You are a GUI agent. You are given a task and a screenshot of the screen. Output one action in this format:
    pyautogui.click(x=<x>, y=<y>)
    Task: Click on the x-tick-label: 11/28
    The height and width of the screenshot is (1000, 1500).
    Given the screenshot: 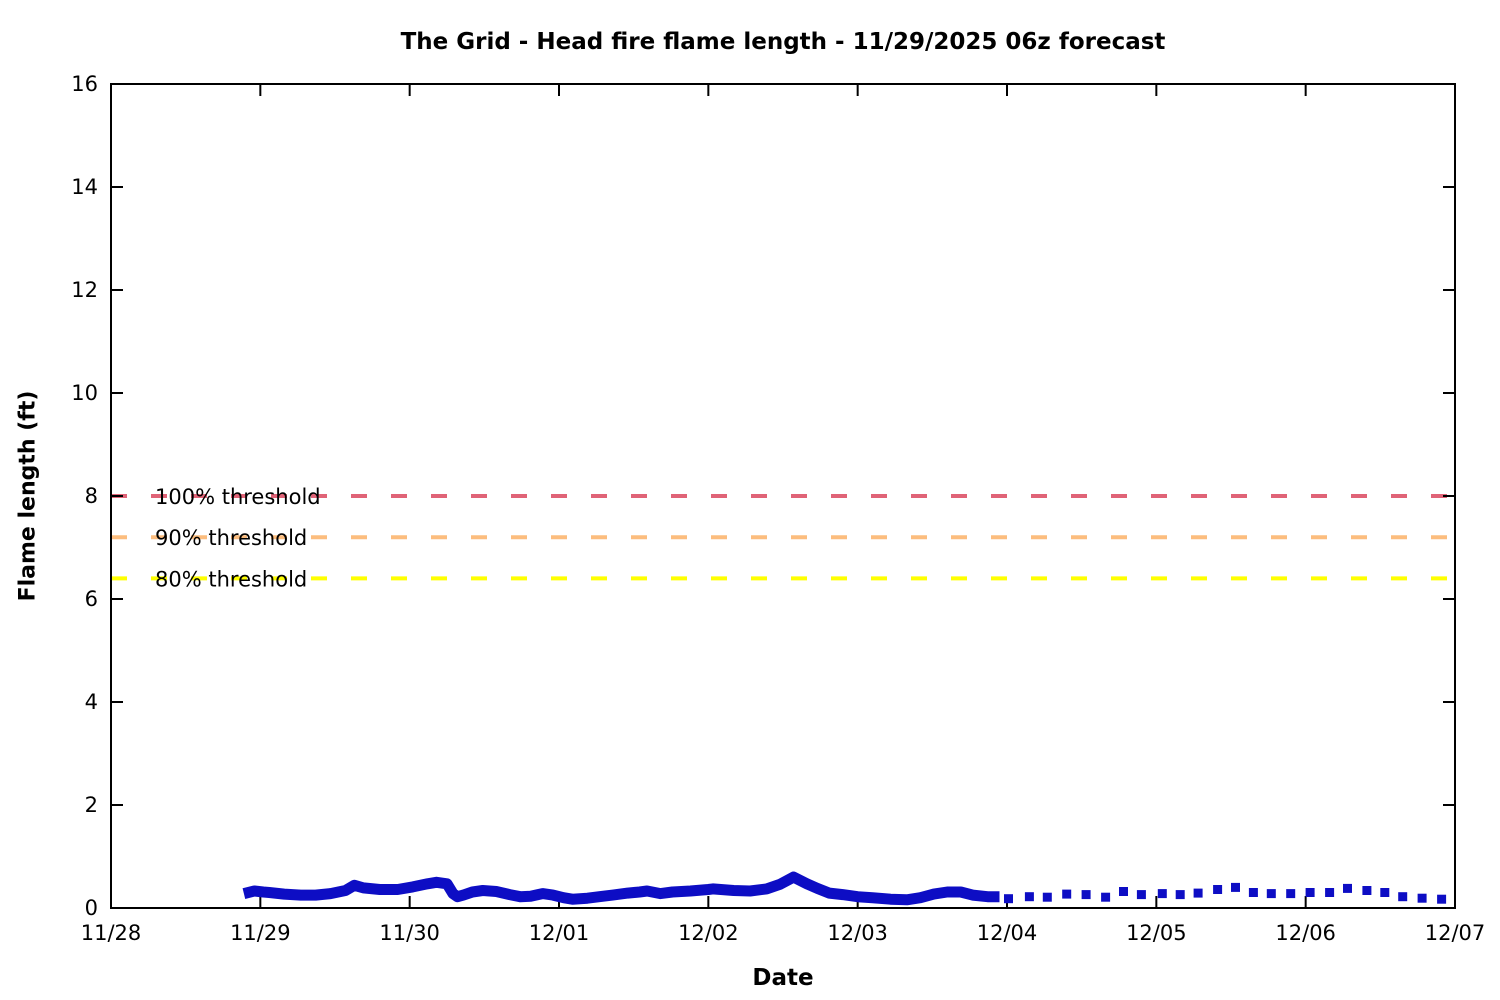 What is the action you would take?
    pyautogui.click(x=111, y=933)
    